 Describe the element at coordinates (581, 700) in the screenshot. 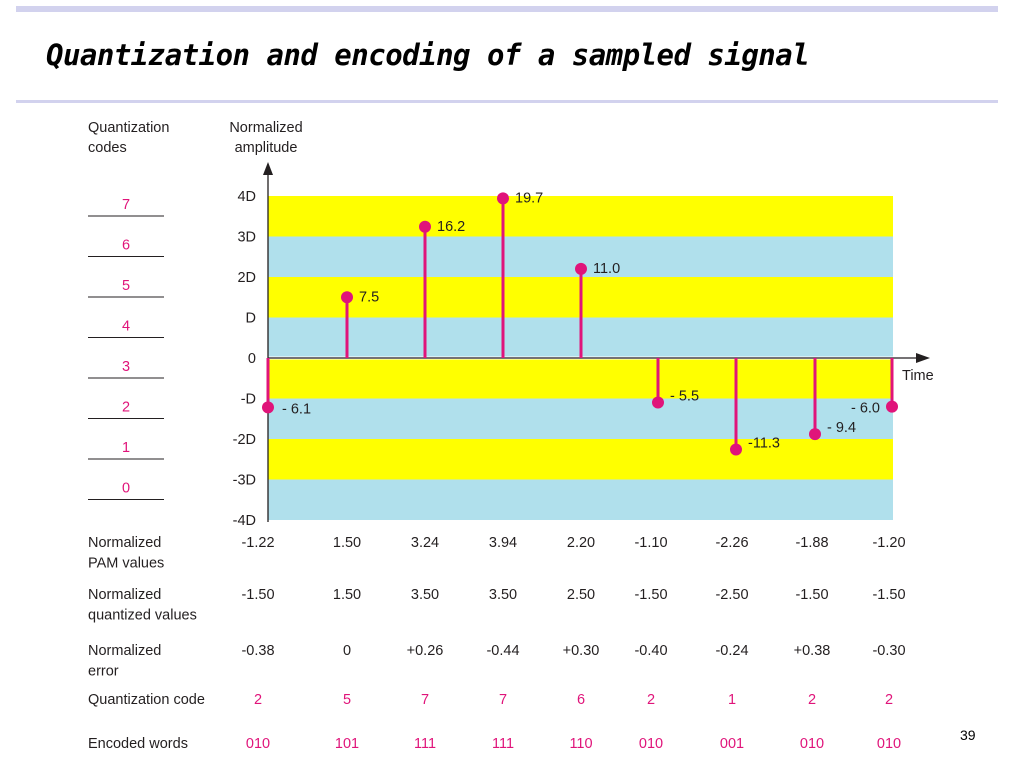

I see `table-cell: 6` at that location.